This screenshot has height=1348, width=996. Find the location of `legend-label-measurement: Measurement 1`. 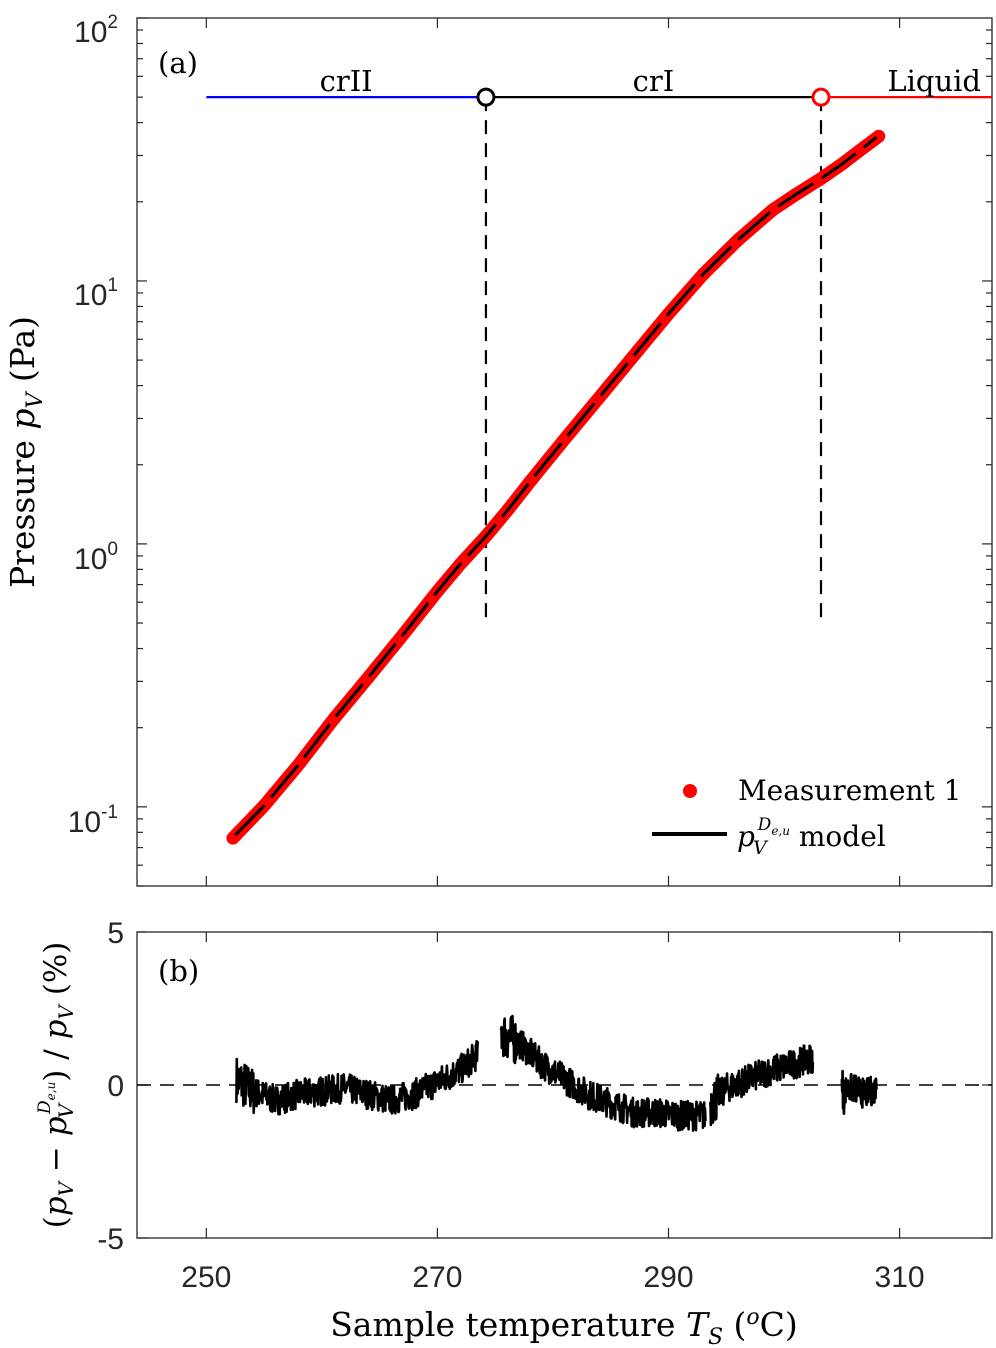

legend-label-measurement: Measurement 1 is located at coordinates (849, 790).